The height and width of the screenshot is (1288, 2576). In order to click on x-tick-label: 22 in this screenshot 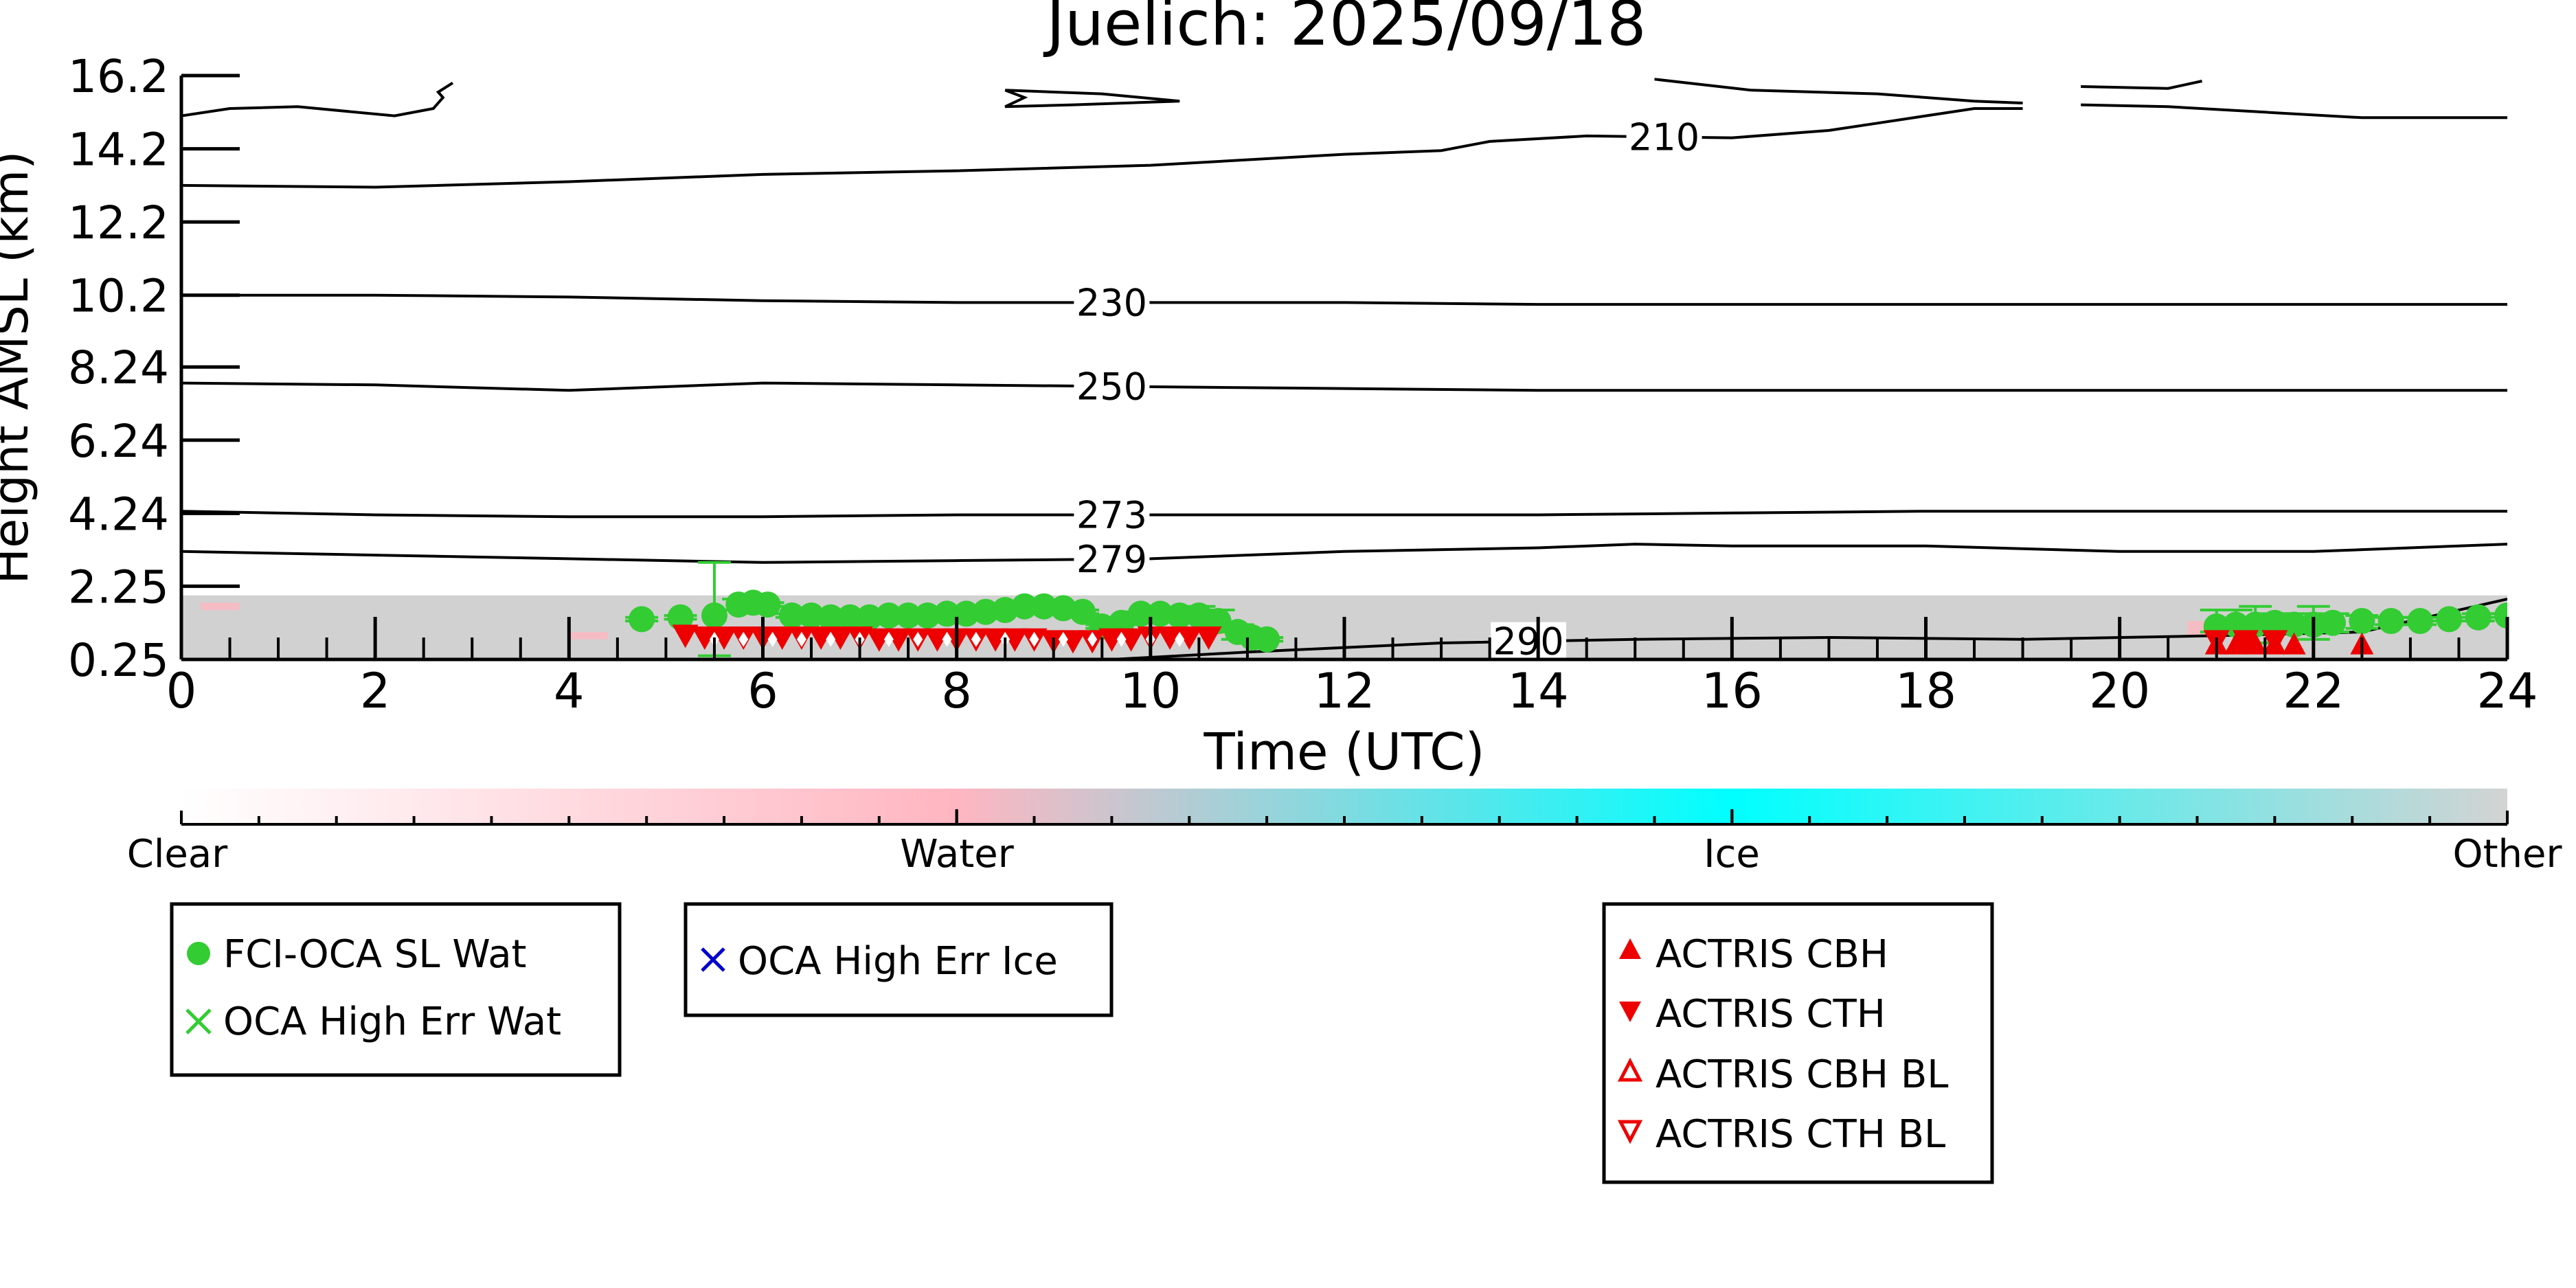, I will do `click(2313, 691)`.